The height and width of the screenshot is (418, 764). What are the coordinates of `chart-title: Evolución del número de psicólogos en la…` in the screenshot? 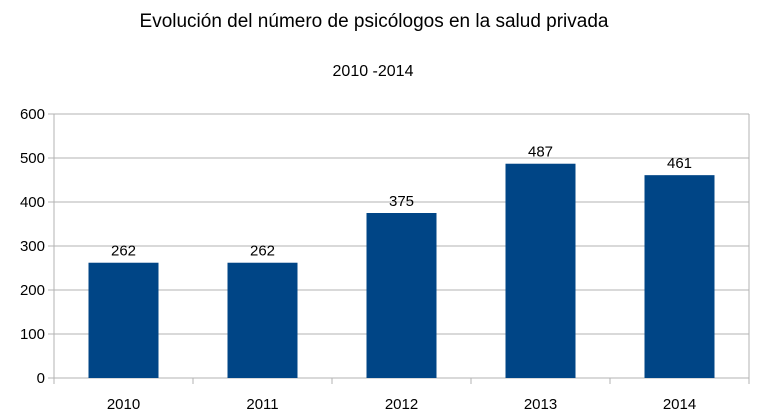 It's located at (374, 21).